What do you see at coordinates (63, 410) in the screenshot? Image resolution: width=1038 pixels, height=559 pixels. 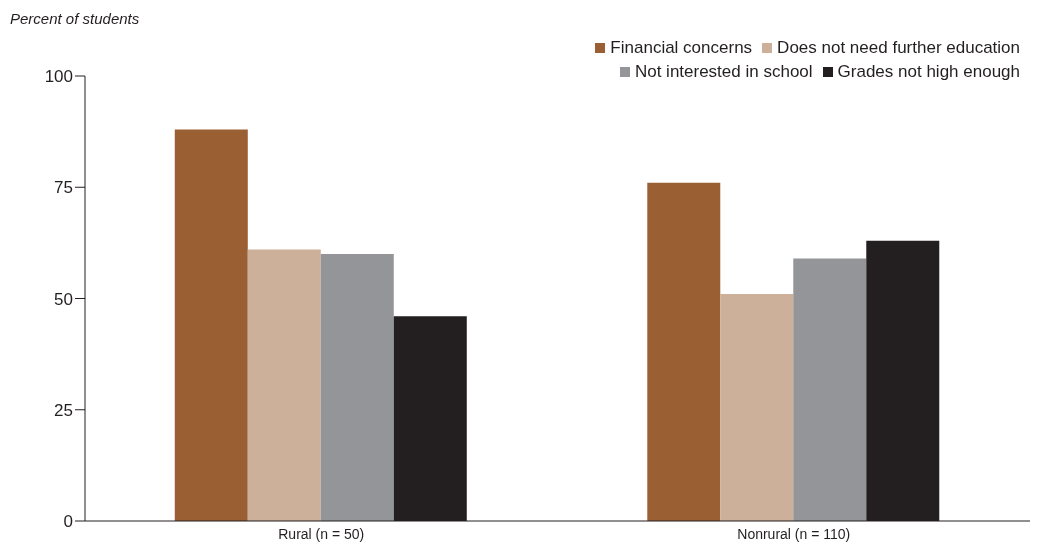 I see `y-tick-label: 25` at bounding box center [63, 410].